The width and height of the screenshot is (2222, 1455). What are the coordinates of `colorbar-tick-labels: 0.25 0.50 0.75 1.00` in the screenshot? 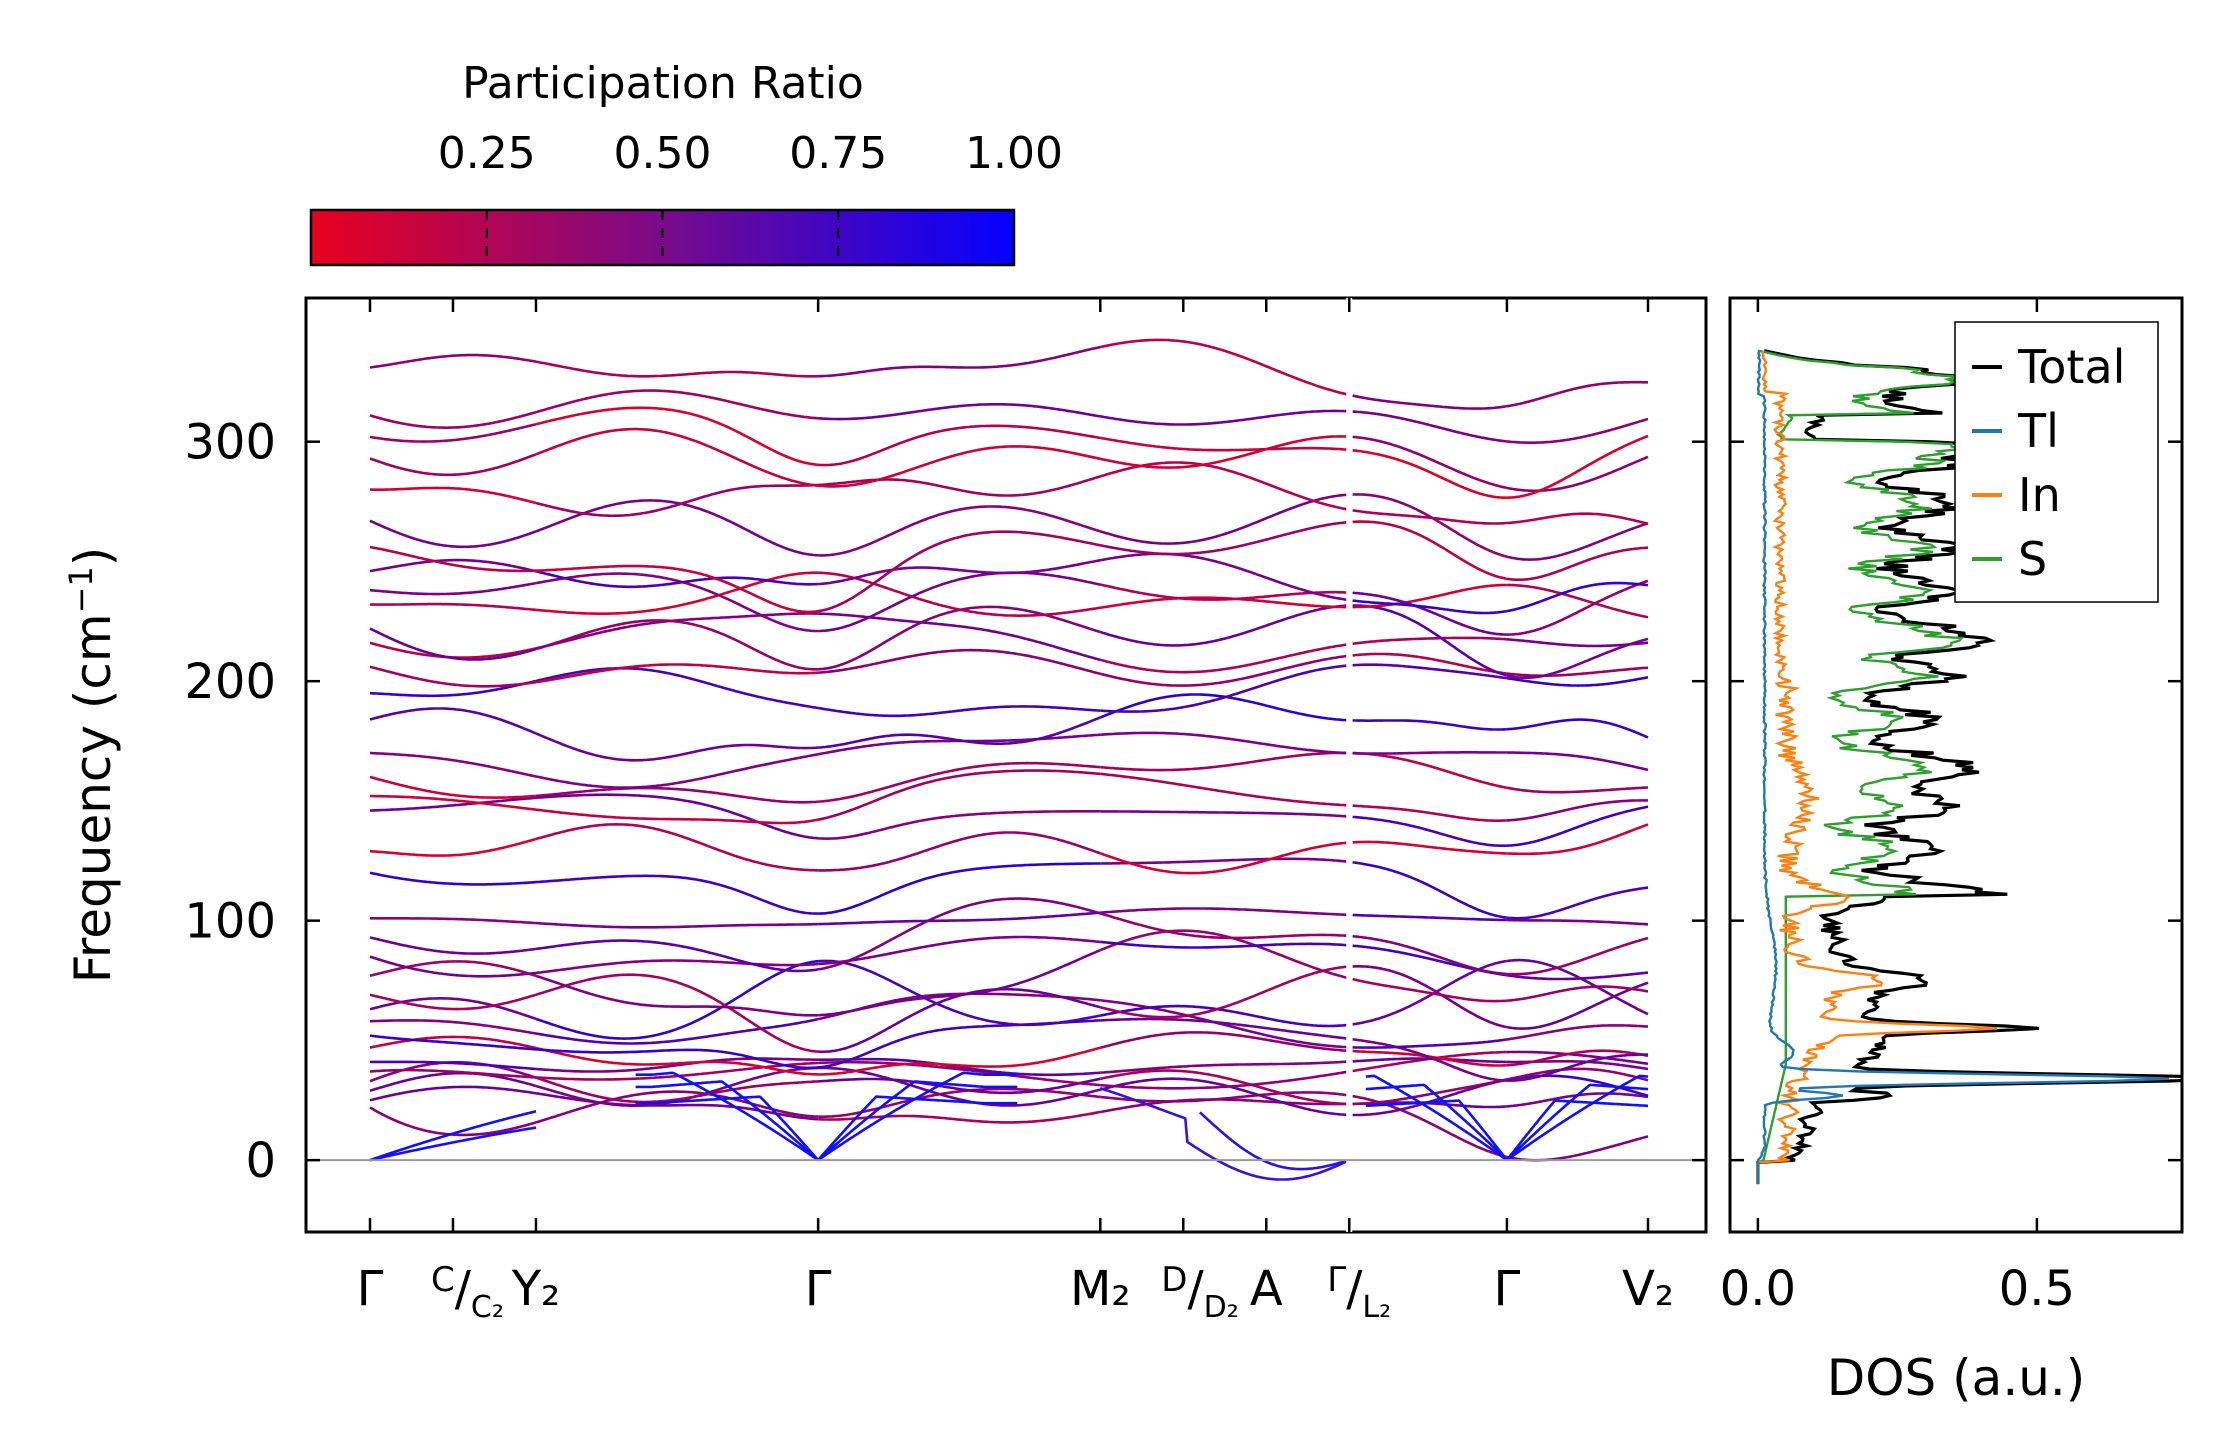 It's located at (750, 153).